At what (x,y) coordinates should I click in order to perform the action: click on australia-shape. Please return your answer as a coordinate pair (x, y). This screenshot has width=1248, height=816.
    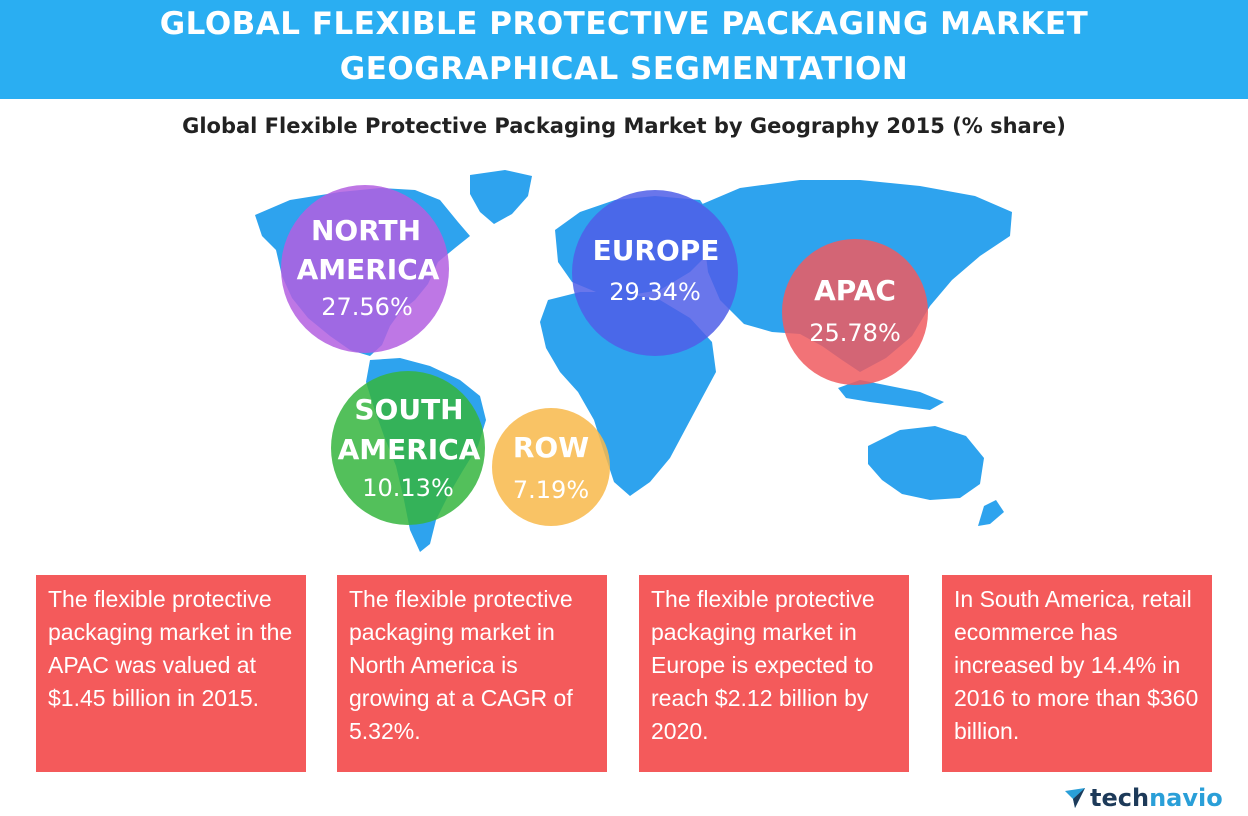
    Looking at the image, I should click on (926, 463).